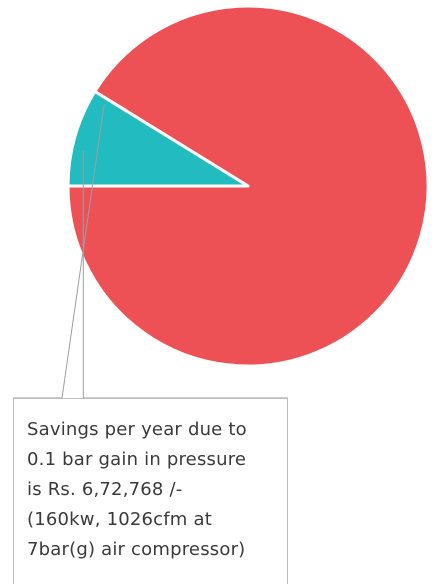 Image resolution: width=435 pixels, height=584 pixels. I want to click on callout-line-3: is Rs. 6,72,768 /-, so click(105, 489).